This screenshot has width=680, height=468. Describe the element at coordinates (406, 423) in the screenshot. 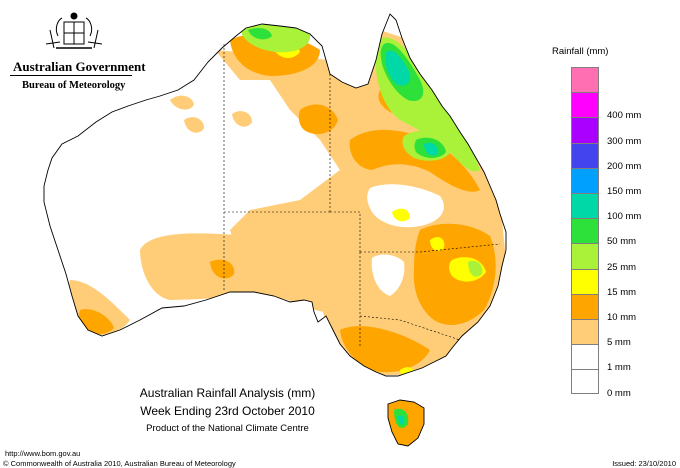

I see `tasmania` at that location.